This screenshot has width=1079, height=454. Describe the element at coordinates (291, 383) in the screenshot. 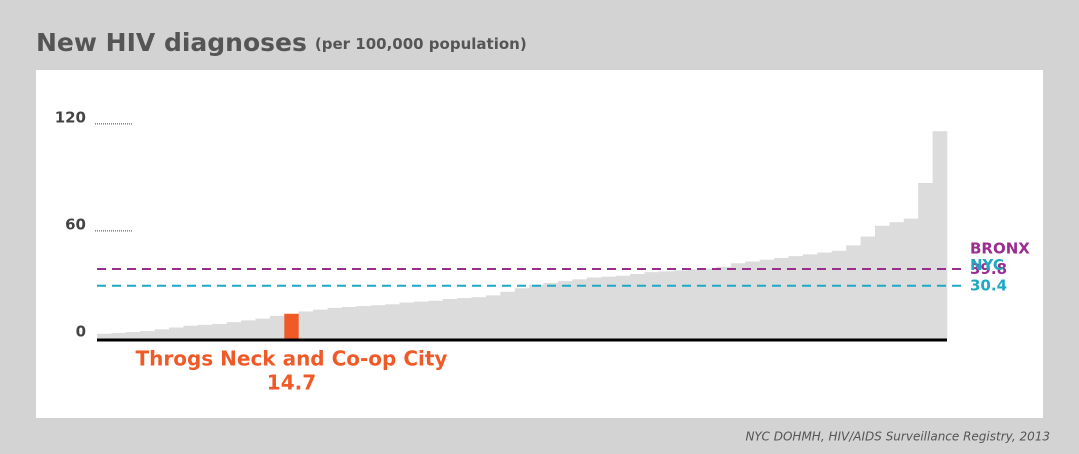

I see `highlight-value: 14.7` at that location.